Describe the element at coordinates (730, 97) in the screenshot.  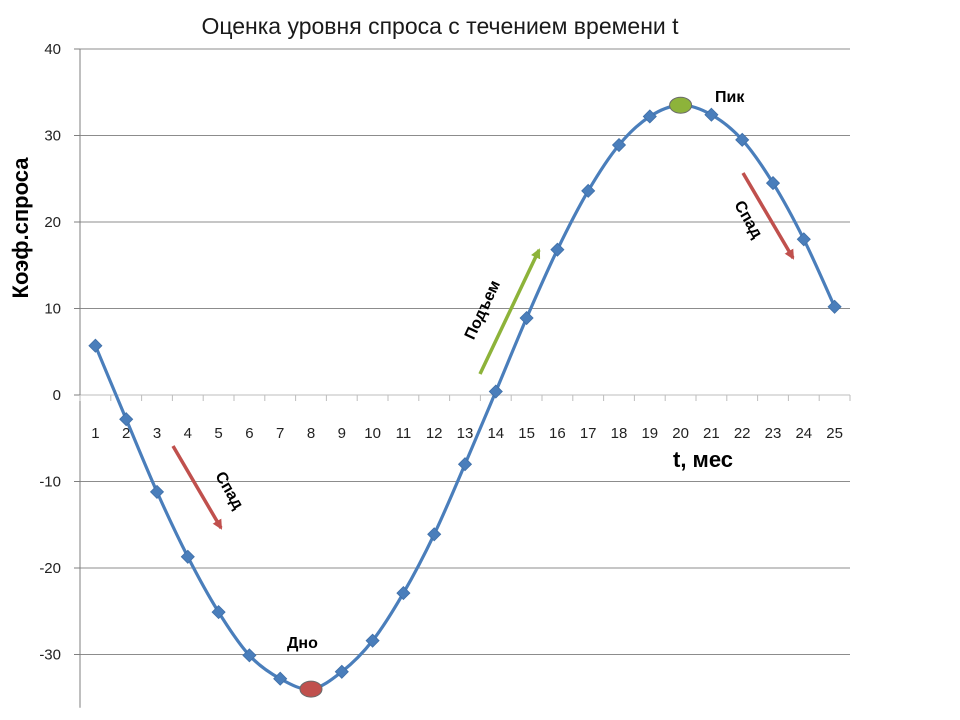
I see `peak-label: Пик` at that location.